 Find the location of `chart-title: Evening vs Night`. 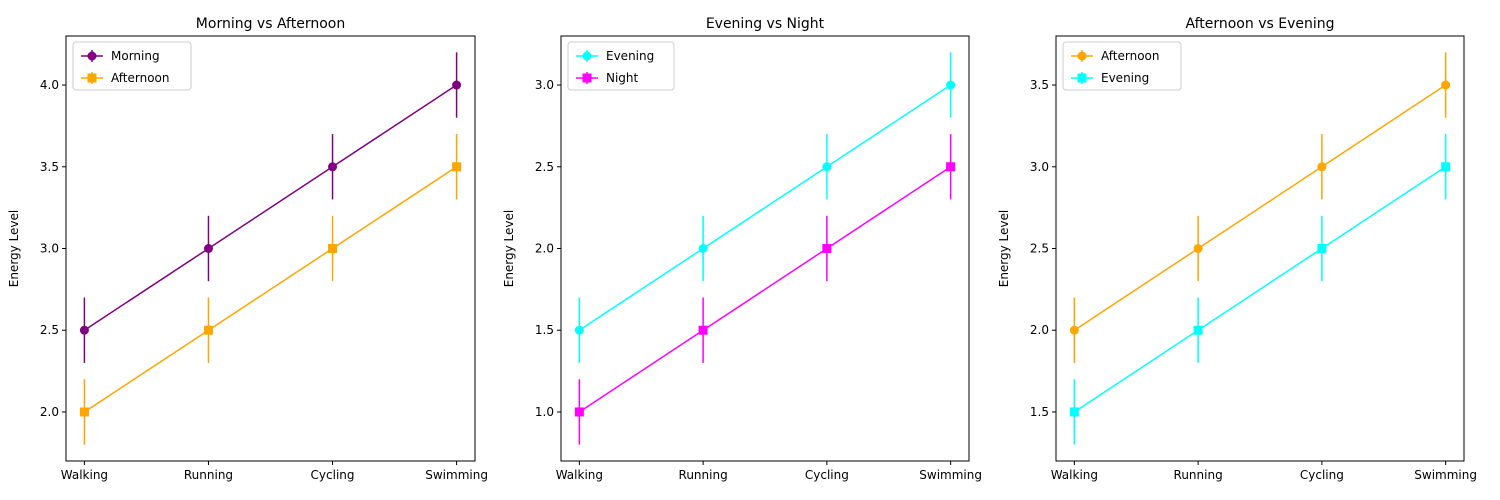

chart-title: Evening vs Night is located at coordinates (765, 24).